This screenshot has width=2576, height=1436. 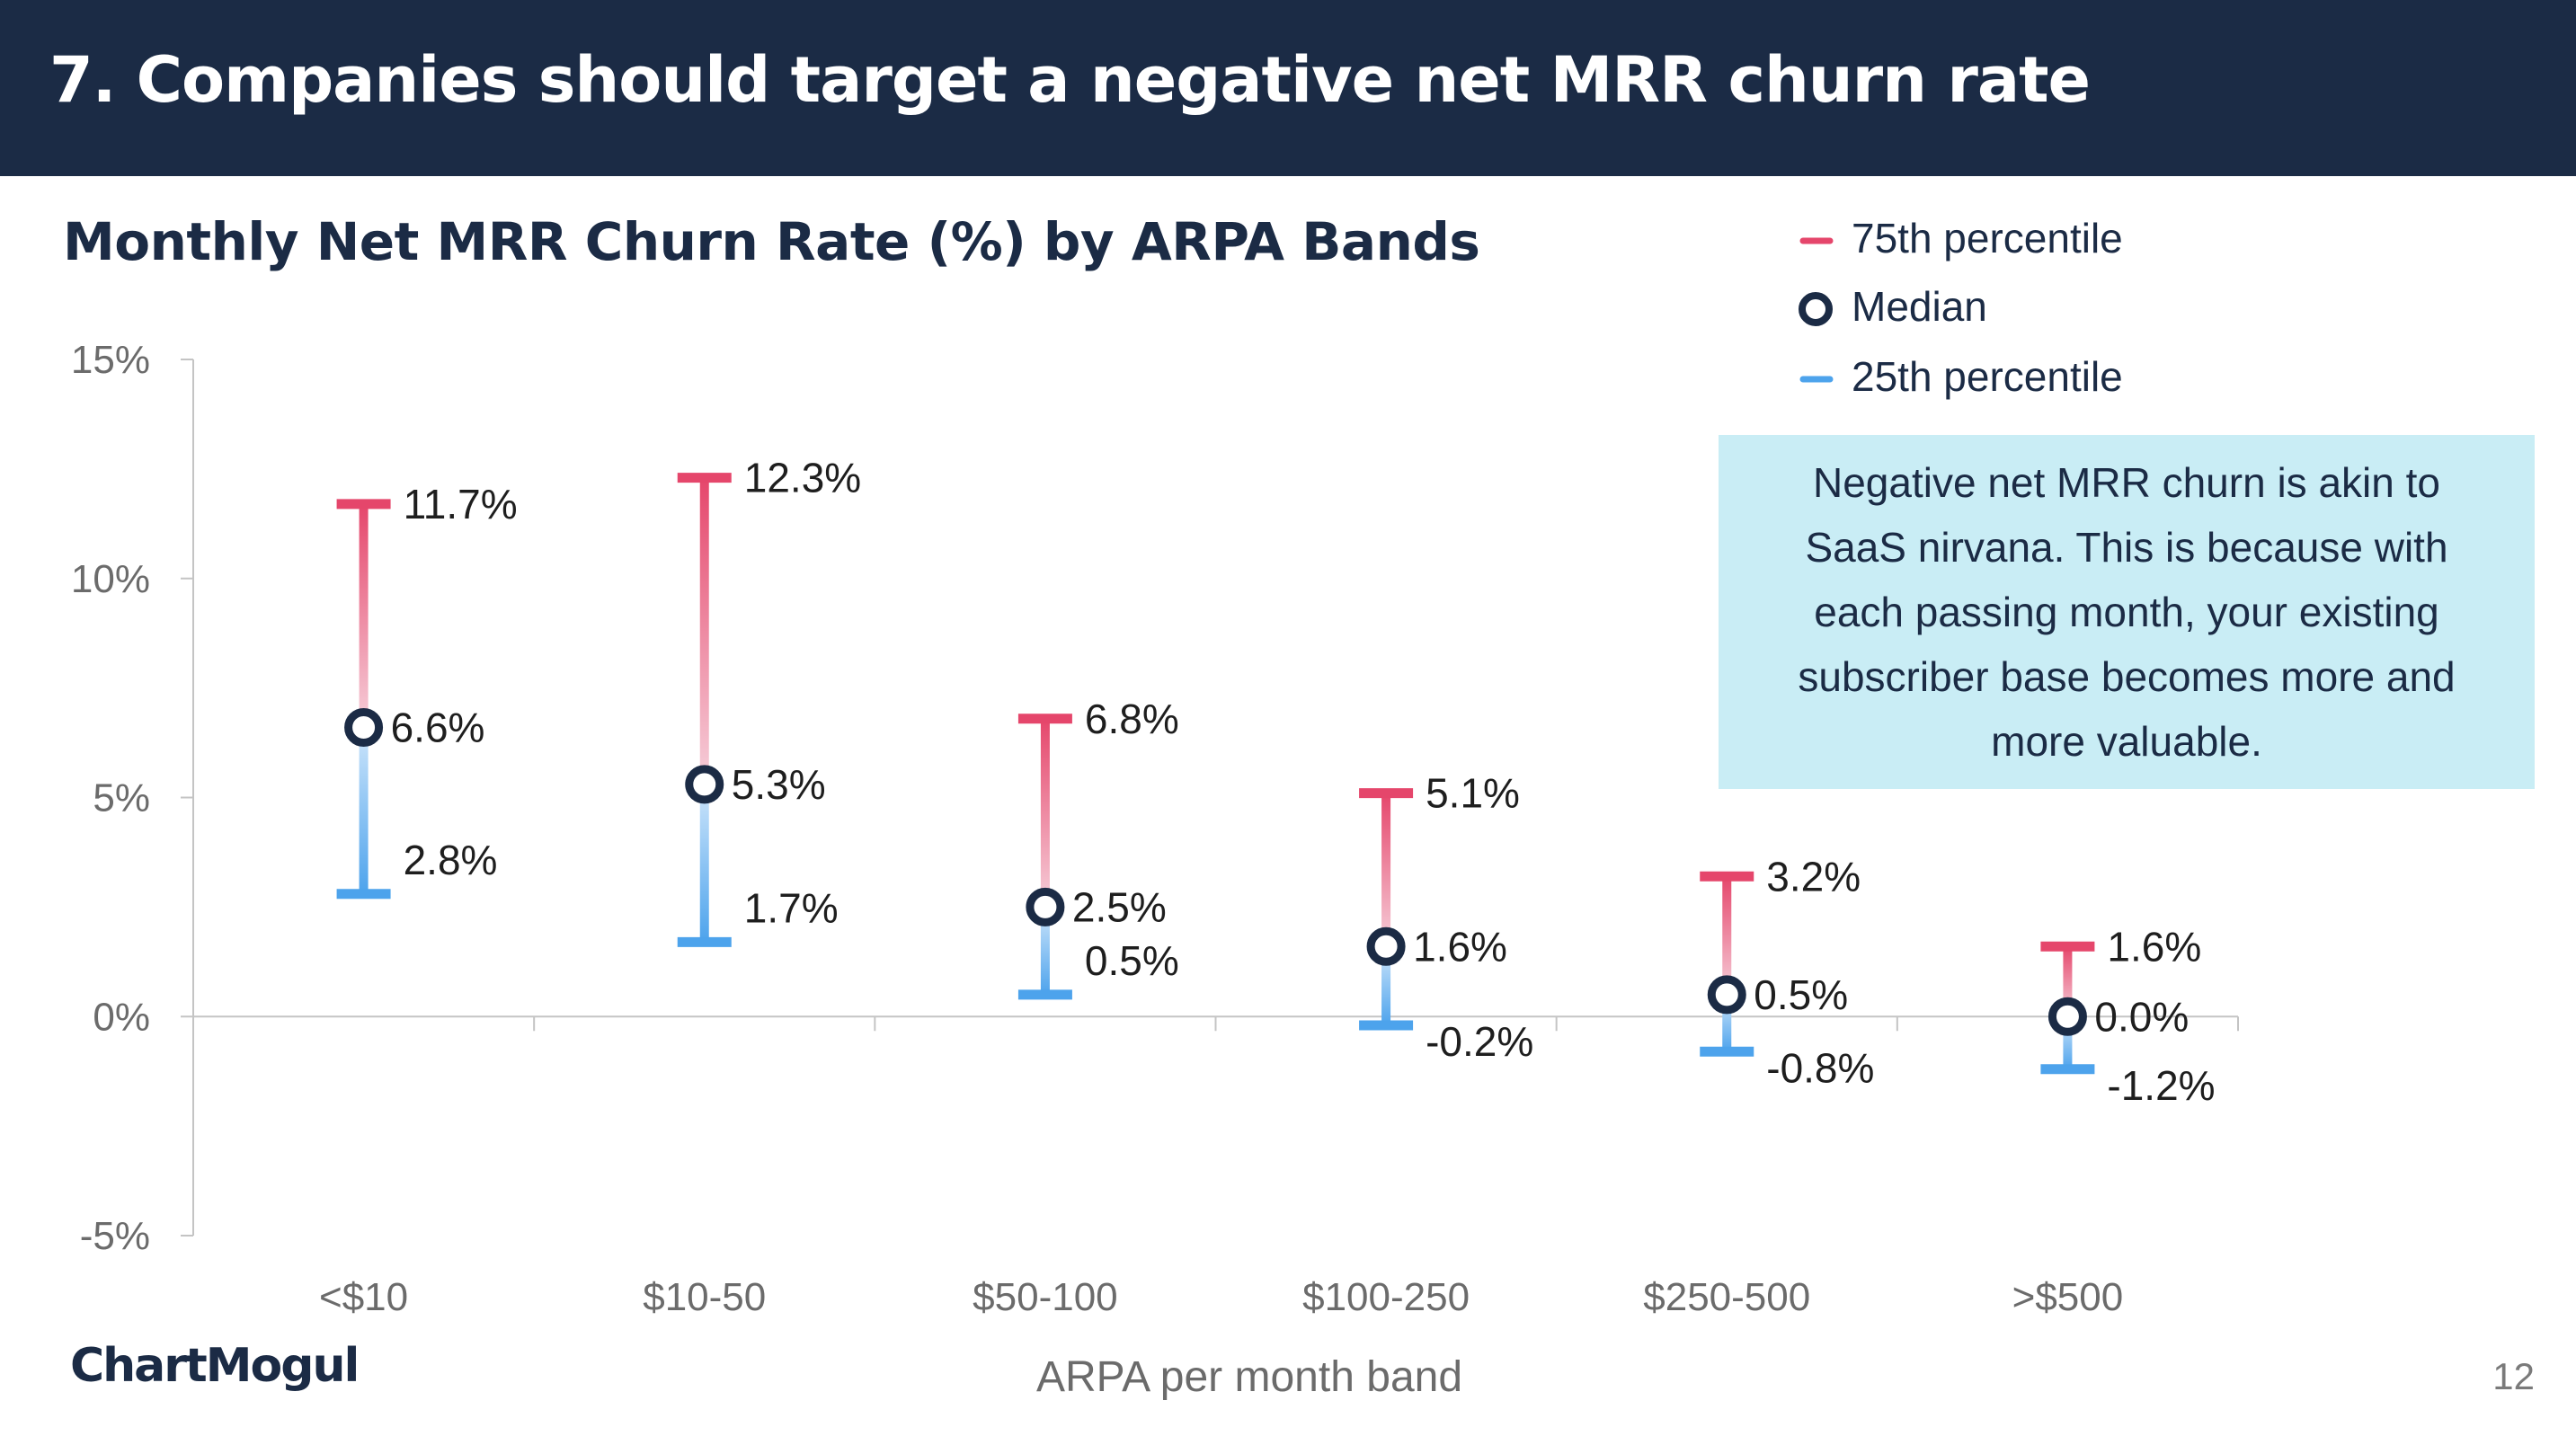 I want to click on legend-label-median: Median, so click(x=1920, y=306).